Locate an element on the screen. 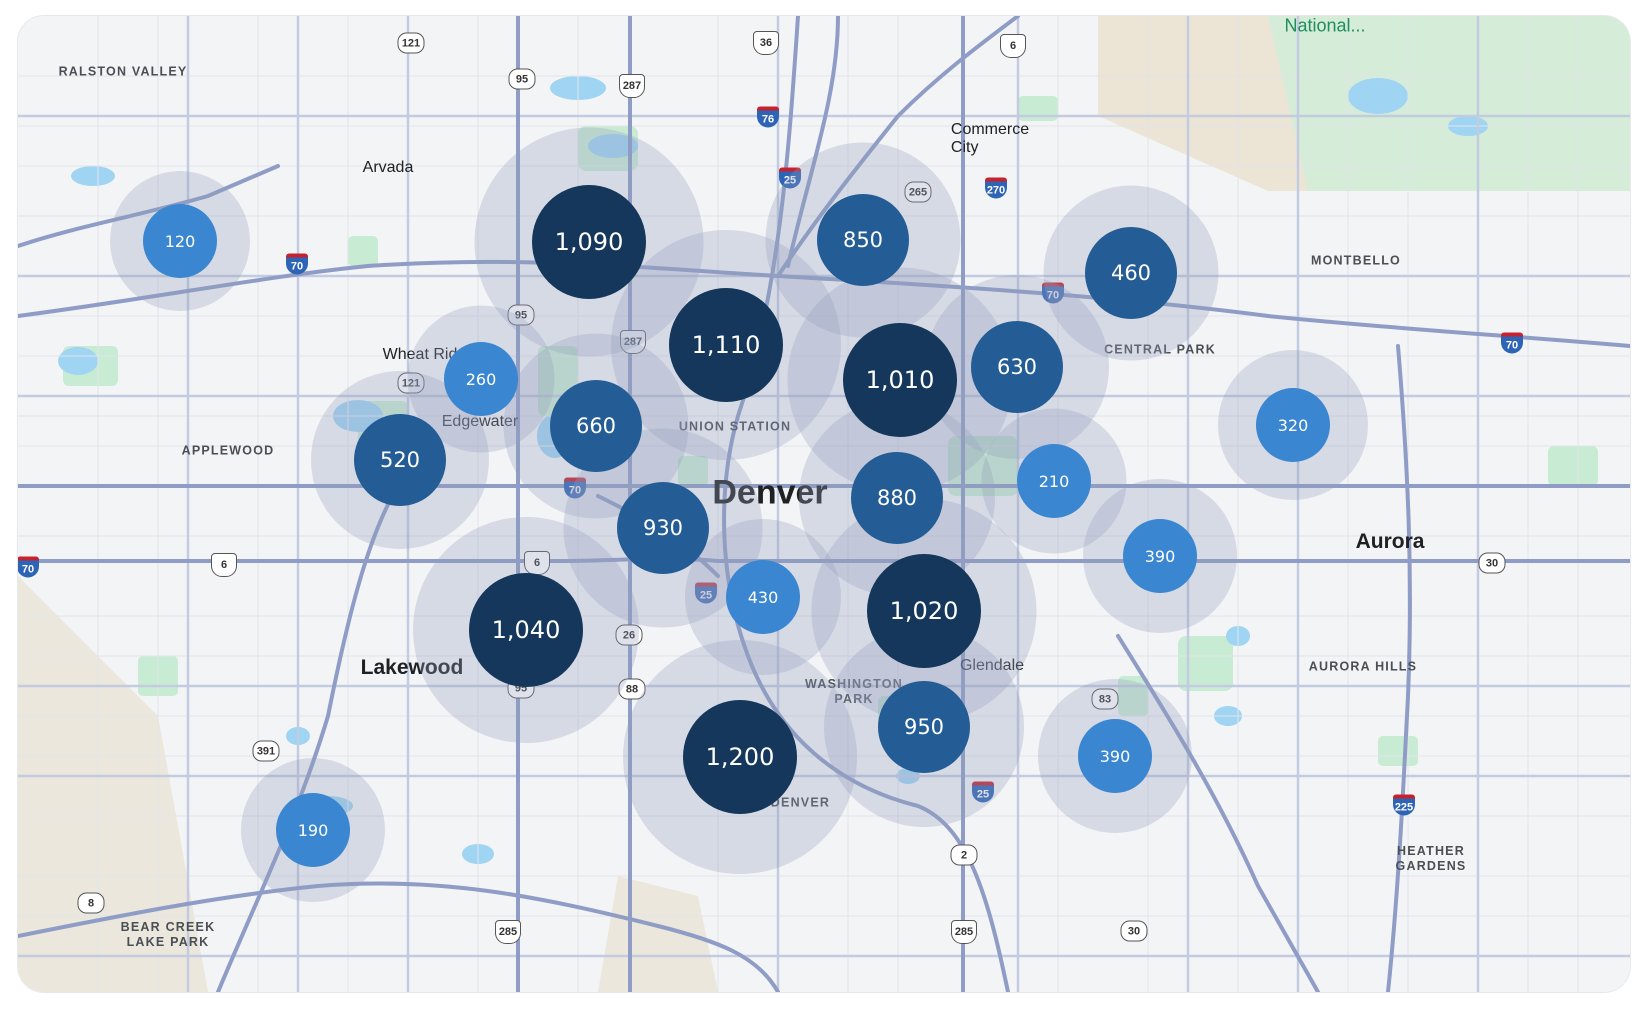  place-label-heather-gardens: HEATHER GARDENS is located at coordinates (1431, 858).